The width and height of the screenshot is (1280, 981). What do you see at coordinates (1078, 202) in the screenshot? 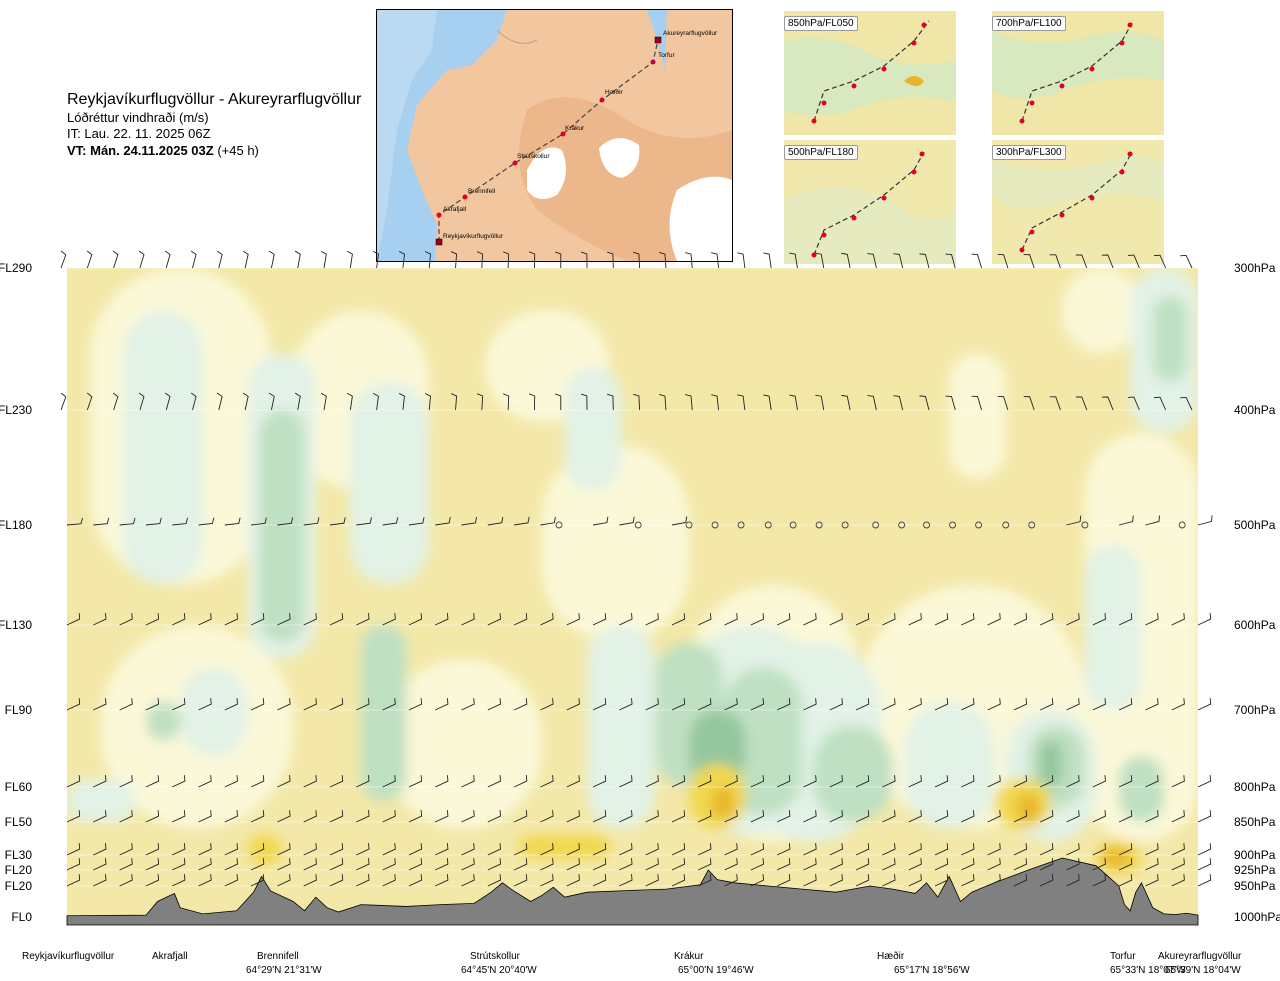
I see `thumbnail-300: 300hPa/FL300` at bounding box center [1078, 202].